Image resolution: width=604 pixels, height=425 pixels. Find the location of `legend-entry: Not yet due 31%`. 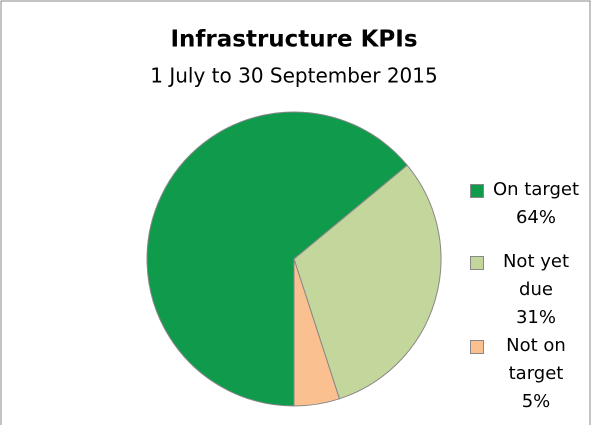

legend-entry: Not yet due 31% is located at coordinates (536, 290).